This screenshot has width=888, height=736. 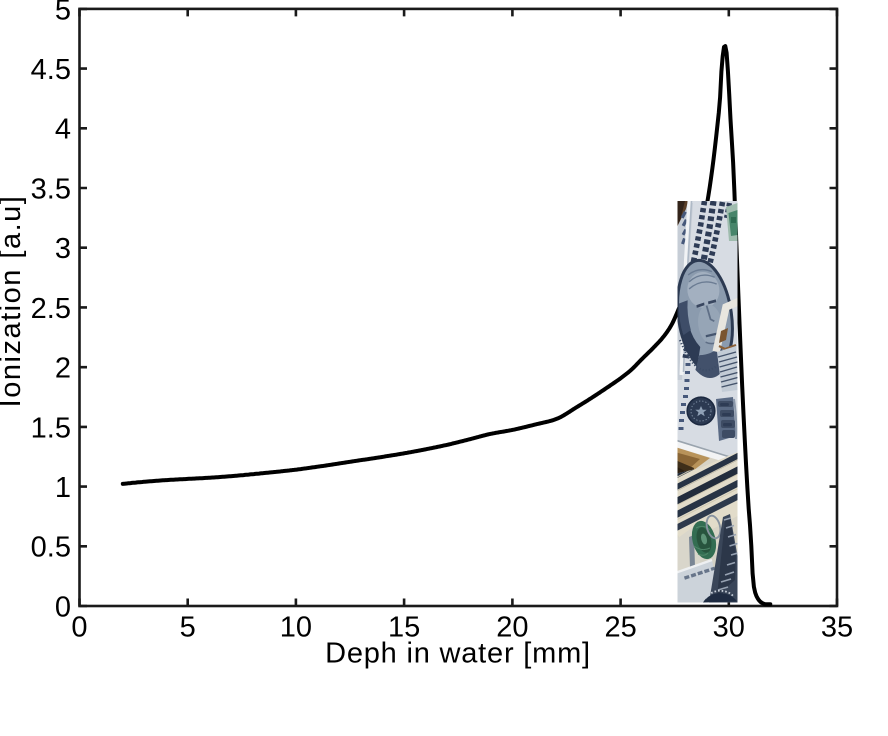 What do you see at coordinates (63, 130) in the screenshot?
I see `svg-text: 4` at bounding box center [63, 130].